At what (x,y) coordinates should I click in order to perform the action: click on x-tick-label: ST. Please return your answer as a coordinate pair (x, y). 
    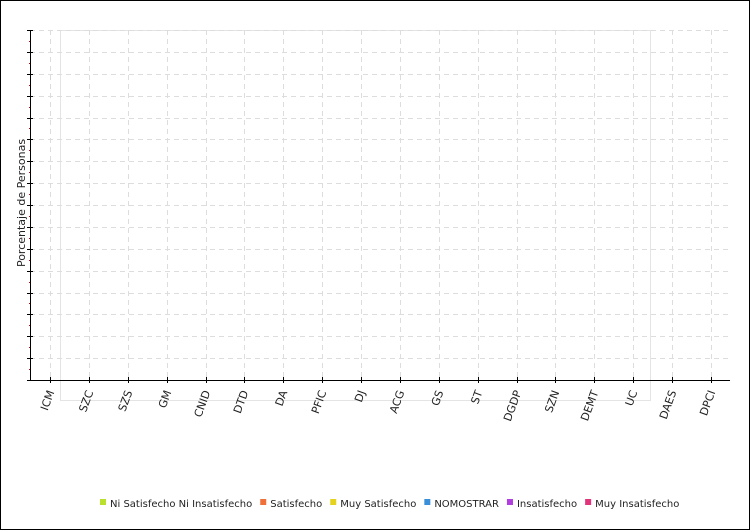
    Looking at the image, I should click on (476, 397).